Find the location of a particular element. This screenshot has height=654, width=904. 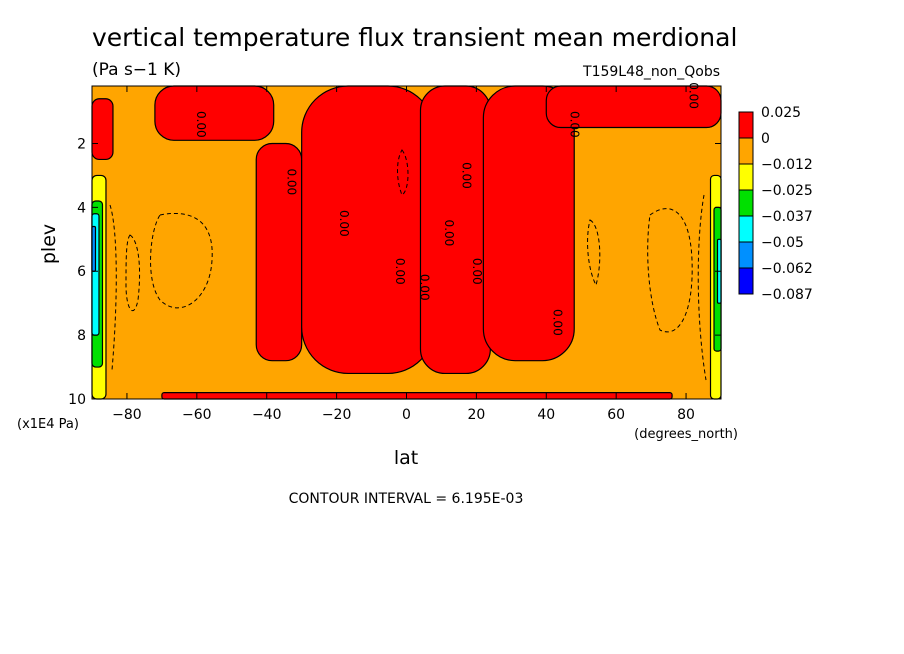

colorbar-label: −0.037 is located at coordinates (787, 217).